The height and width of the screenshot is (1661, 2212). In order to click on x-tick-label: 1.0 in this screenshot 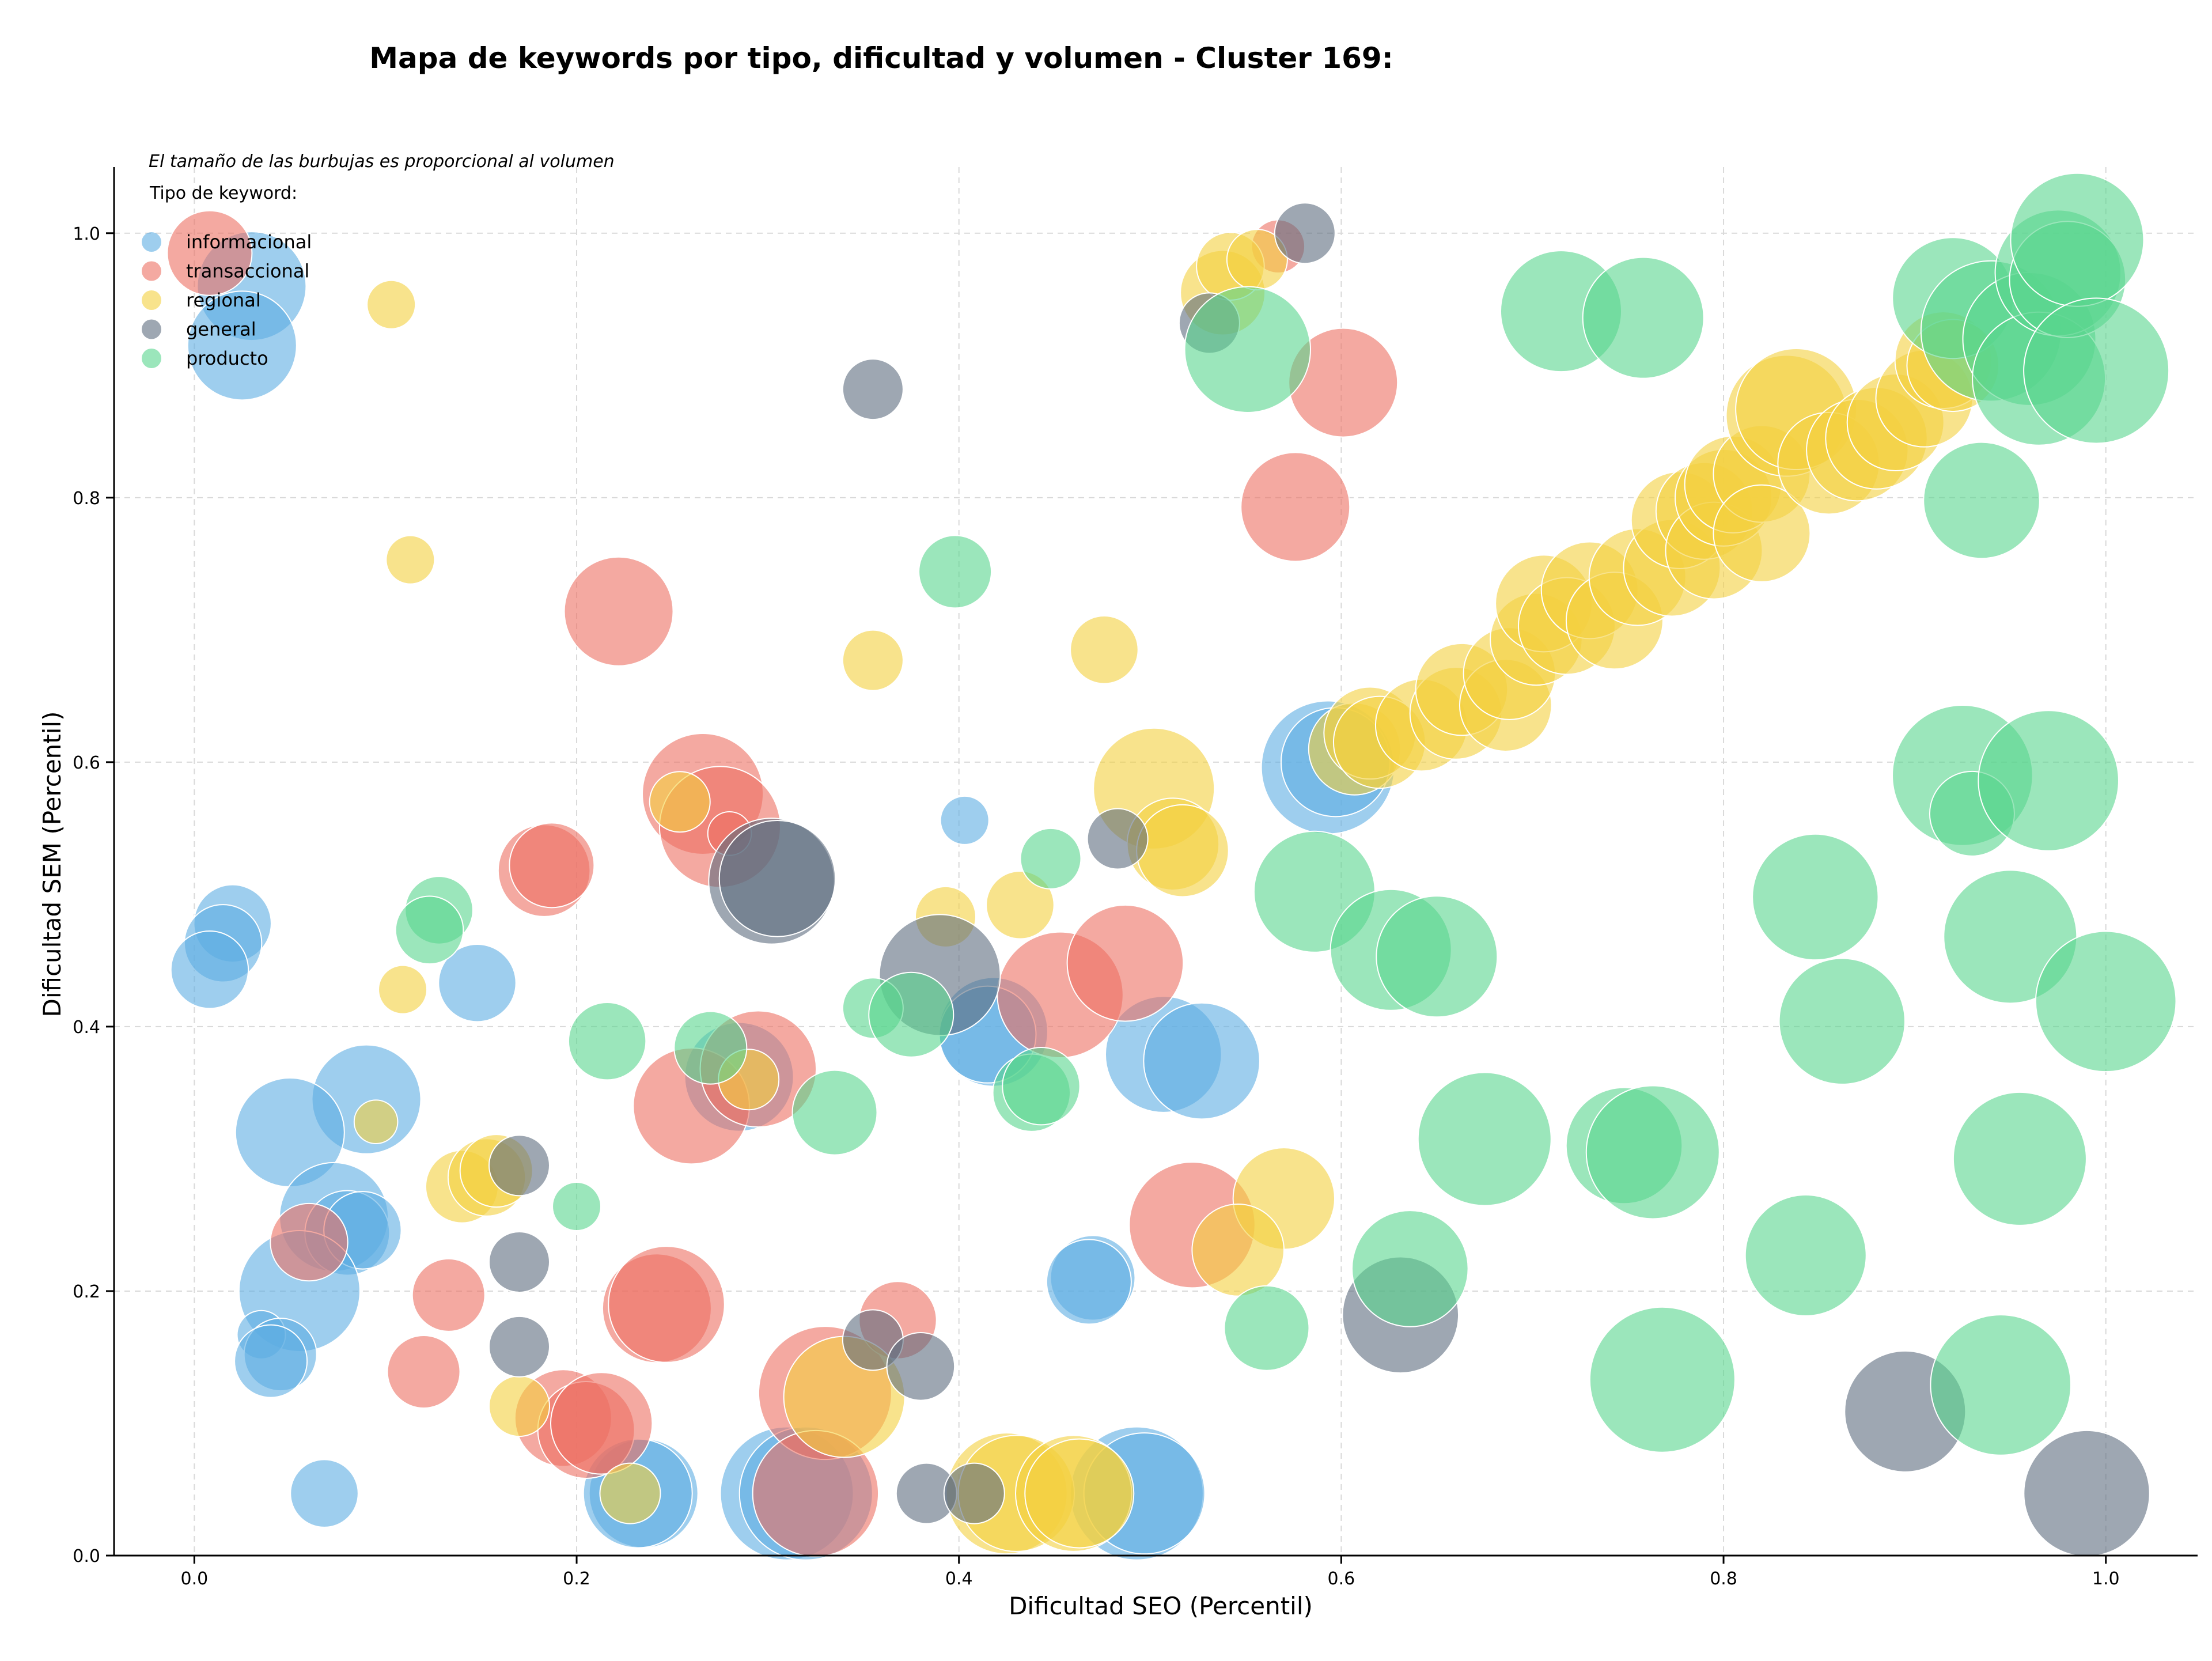, I will do `click(2106, 1579)`.